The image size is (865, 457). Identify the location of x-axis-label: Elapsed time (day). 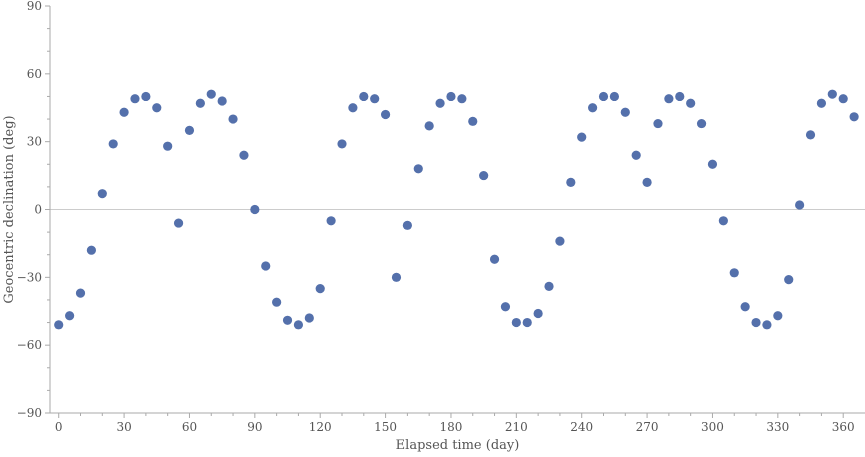
(458, 445).